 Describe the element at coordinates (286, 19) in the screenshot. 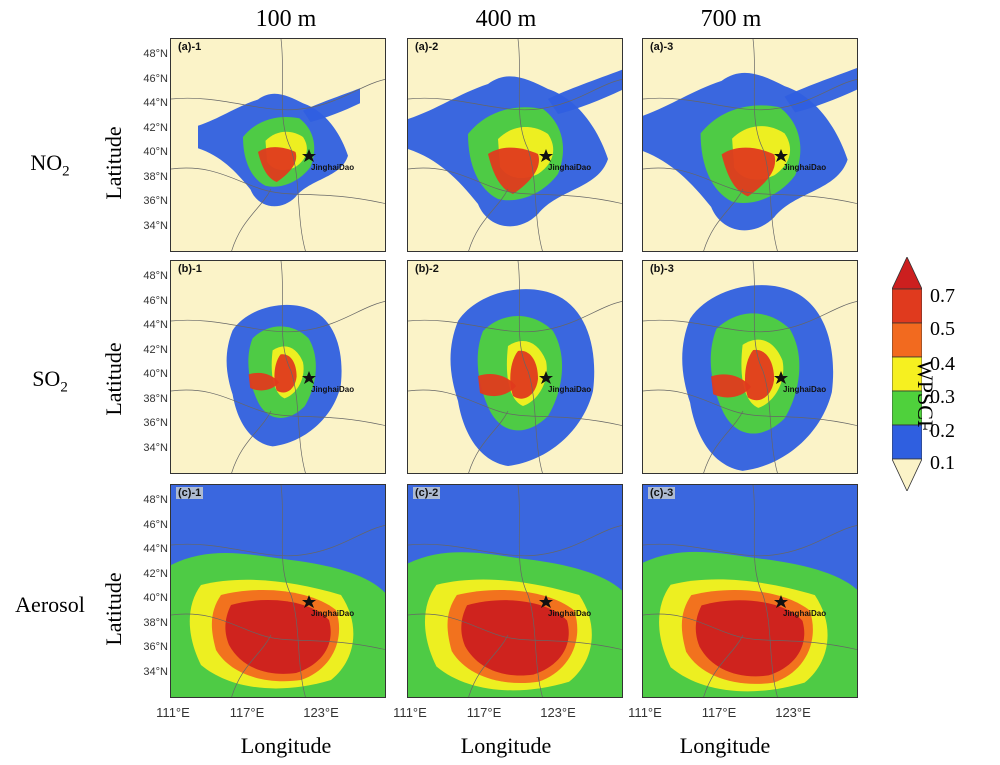

I see `column-title-100m: 100 m` at that location.